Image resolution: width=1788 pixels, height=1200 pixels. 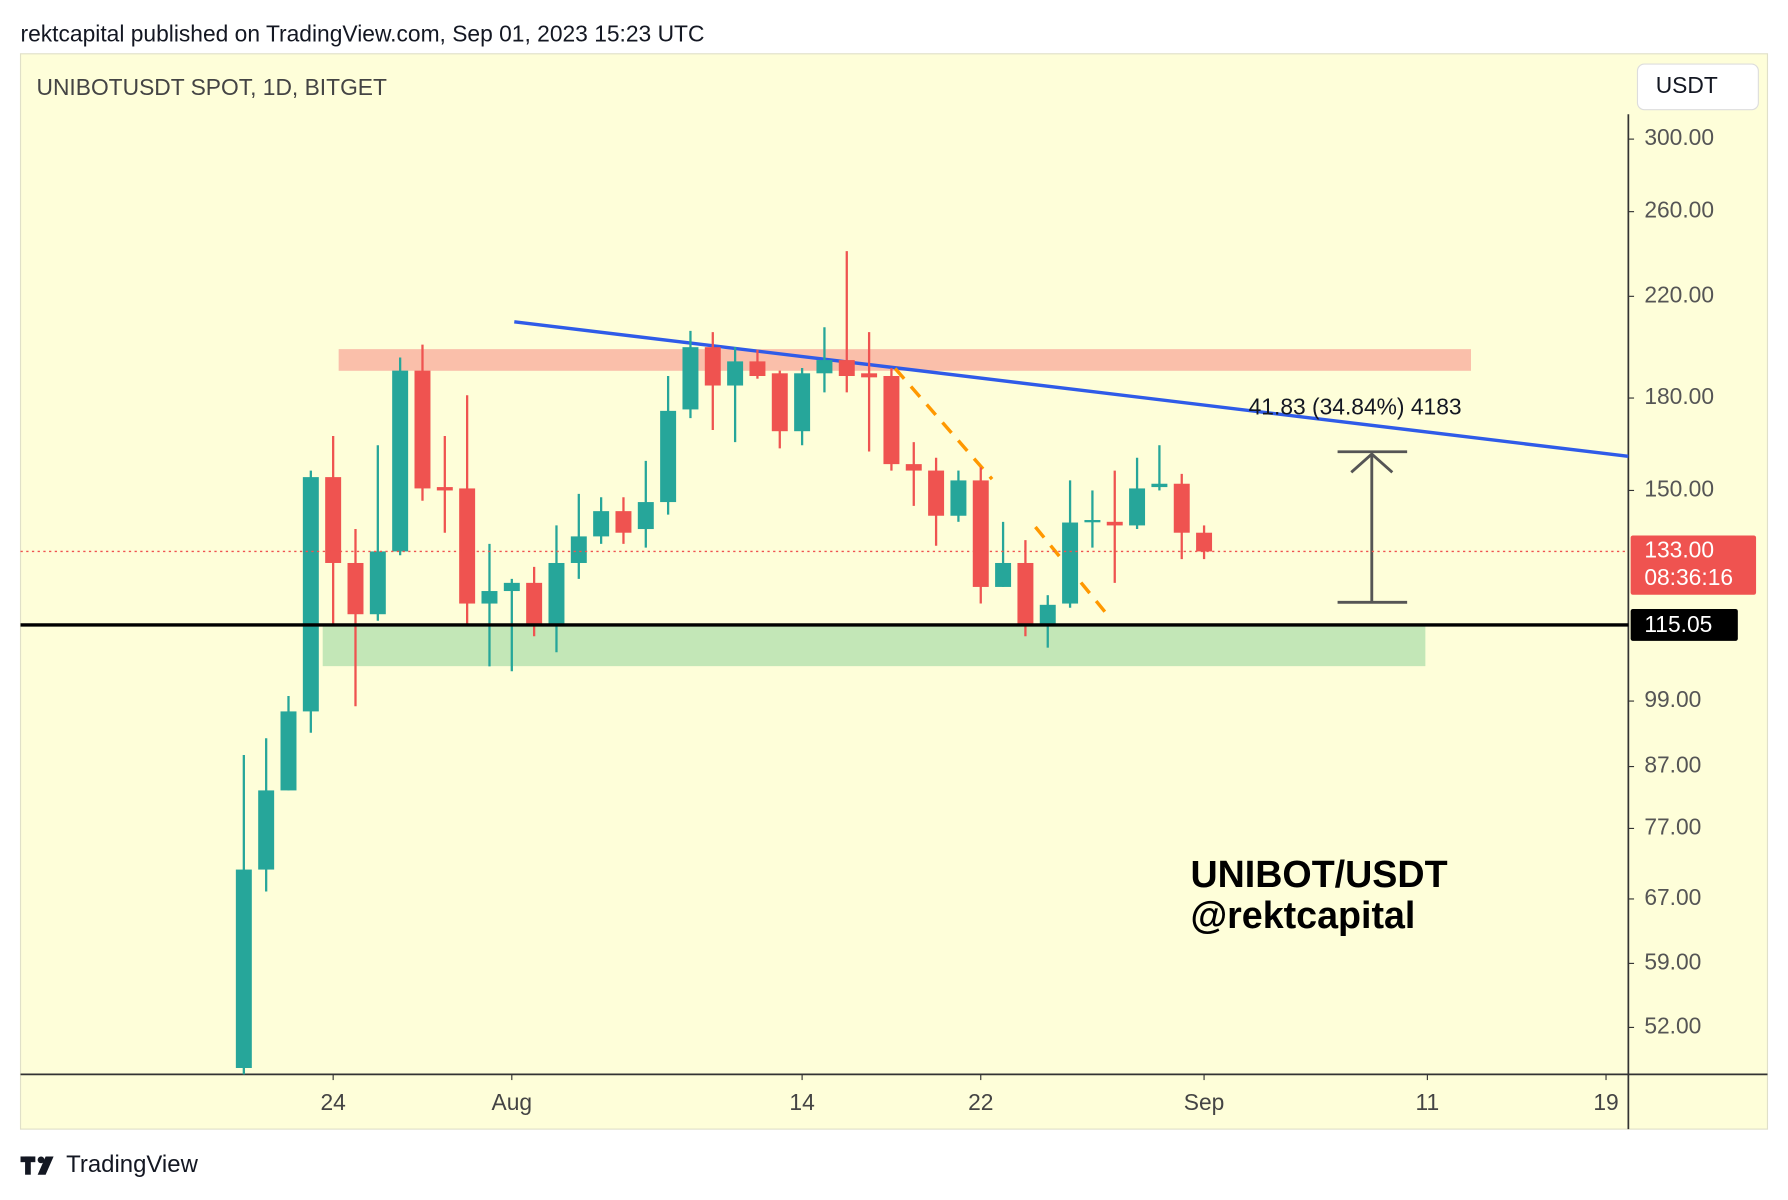 What do you see at coordinates (1672, 699) in the screenshot?
I see `y-tick-label: 99.00` at bounding box center [1672, 699].